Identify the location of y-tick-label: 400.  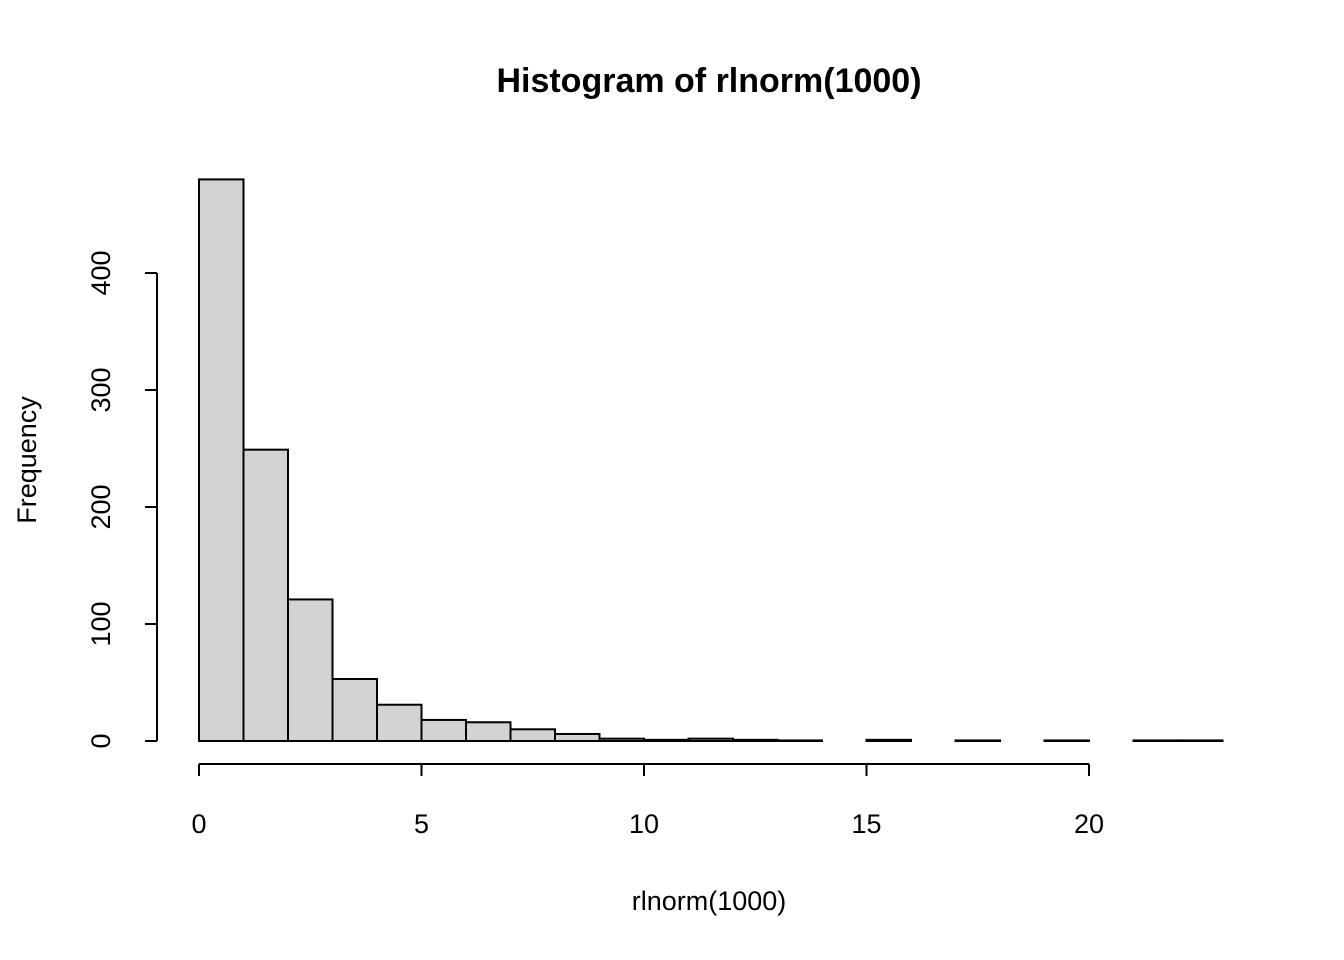
(101, 272).